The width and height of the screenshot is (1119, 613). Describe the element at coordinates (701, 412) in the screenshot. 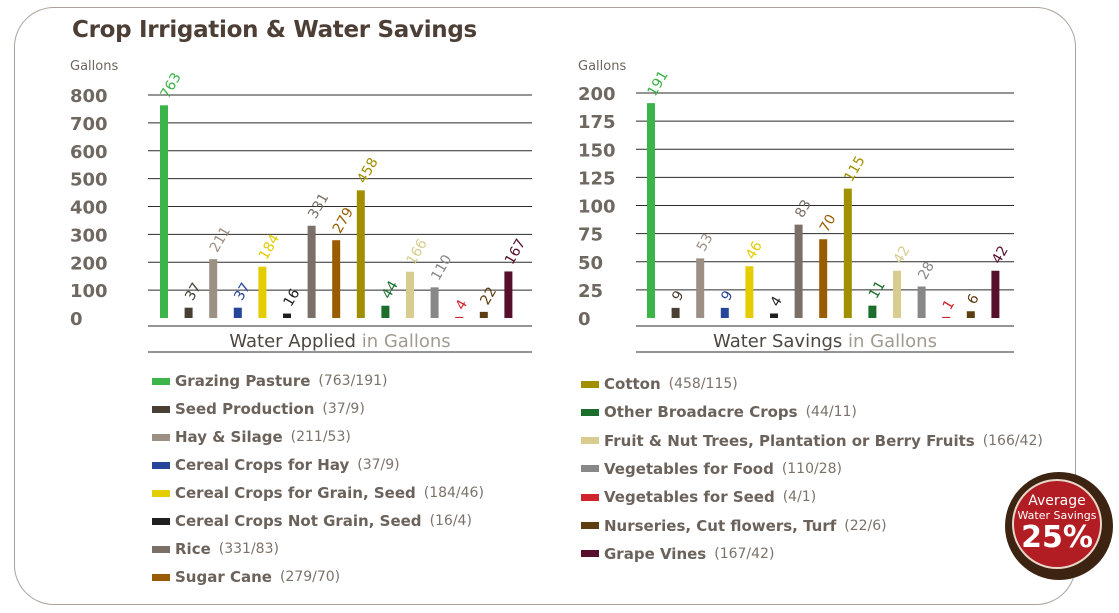

I see `legend-label: Other Broadacre Crops` at that location.